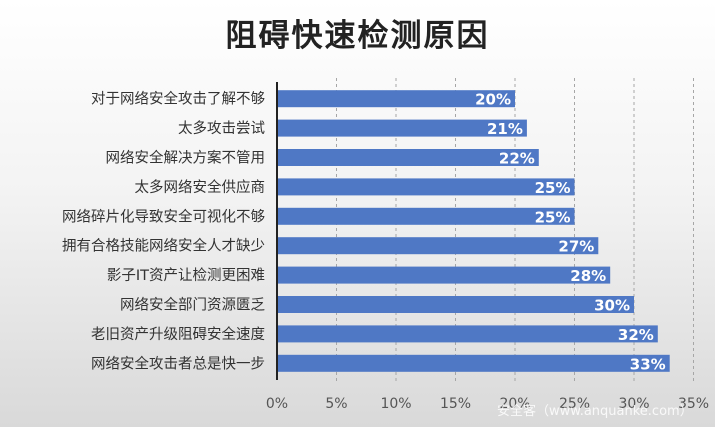 This screenshot has height=427, width=715. What do you see at coordinates (200, 187) in the screenshot?
I see `category-label: 太多网络安全供应商` at bounding box center [200, 187].